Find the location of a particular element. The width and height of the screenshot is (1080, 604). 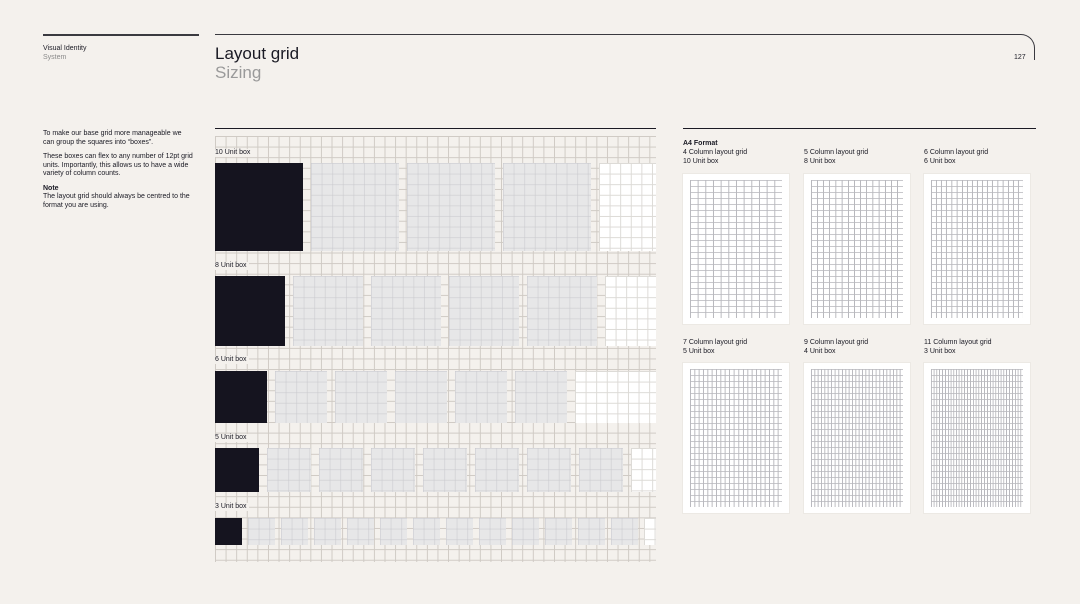

format-columns-label: 6 Column layout grid is located at coordinates (956, 152).